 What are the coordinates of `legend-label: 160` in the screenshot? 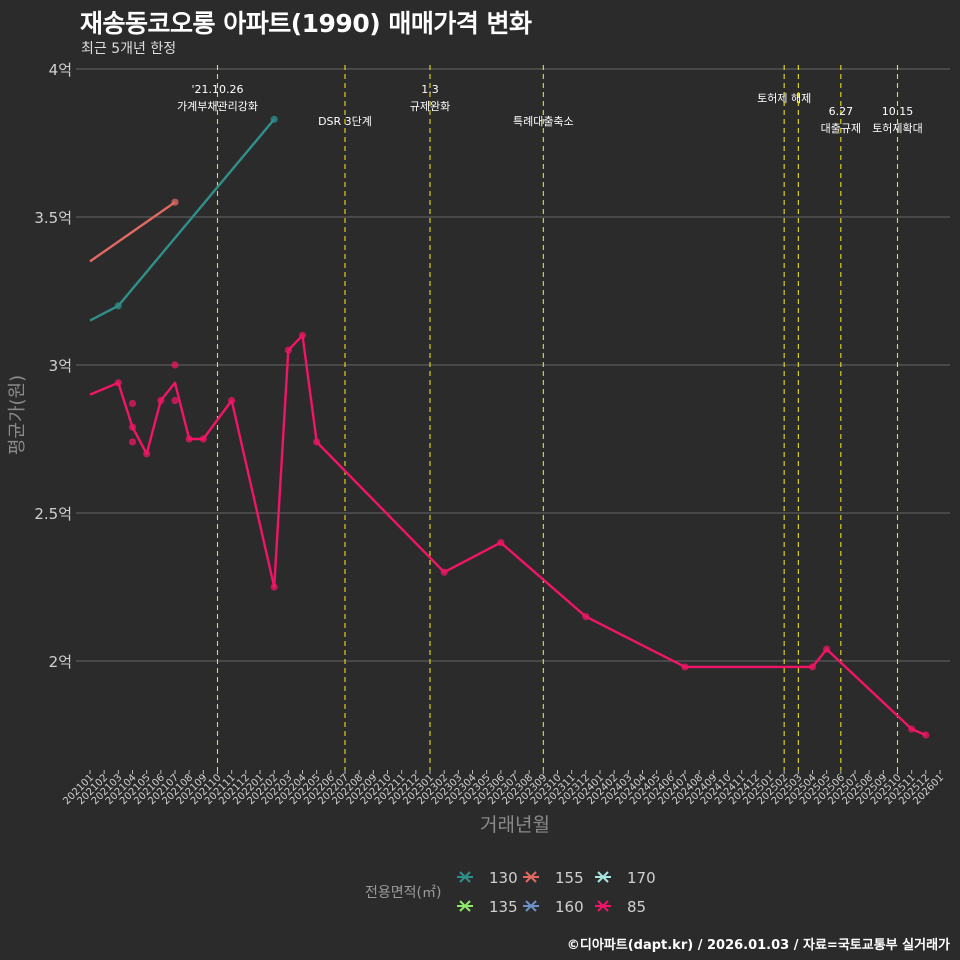 It's located at (569, 907).